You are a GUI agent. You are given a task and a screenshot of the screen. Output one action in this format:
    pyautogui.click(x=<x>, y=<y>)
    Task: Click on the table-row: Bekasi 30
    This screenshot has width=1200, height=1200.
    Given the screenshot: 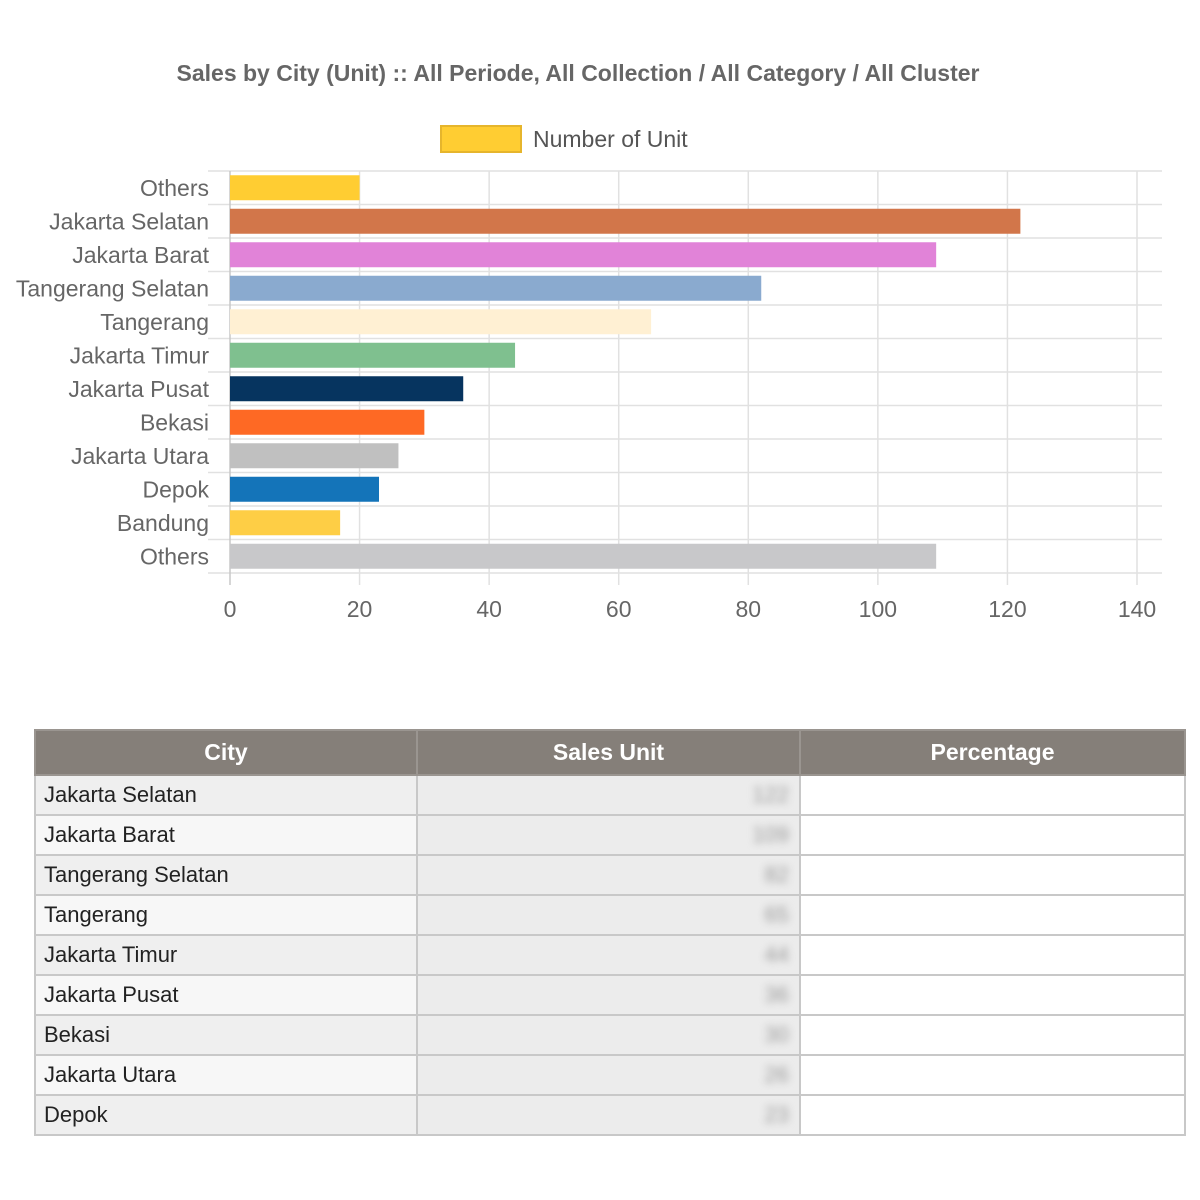 What is the action you would take?
    pyautogui.click(x=610, y=1035)
    